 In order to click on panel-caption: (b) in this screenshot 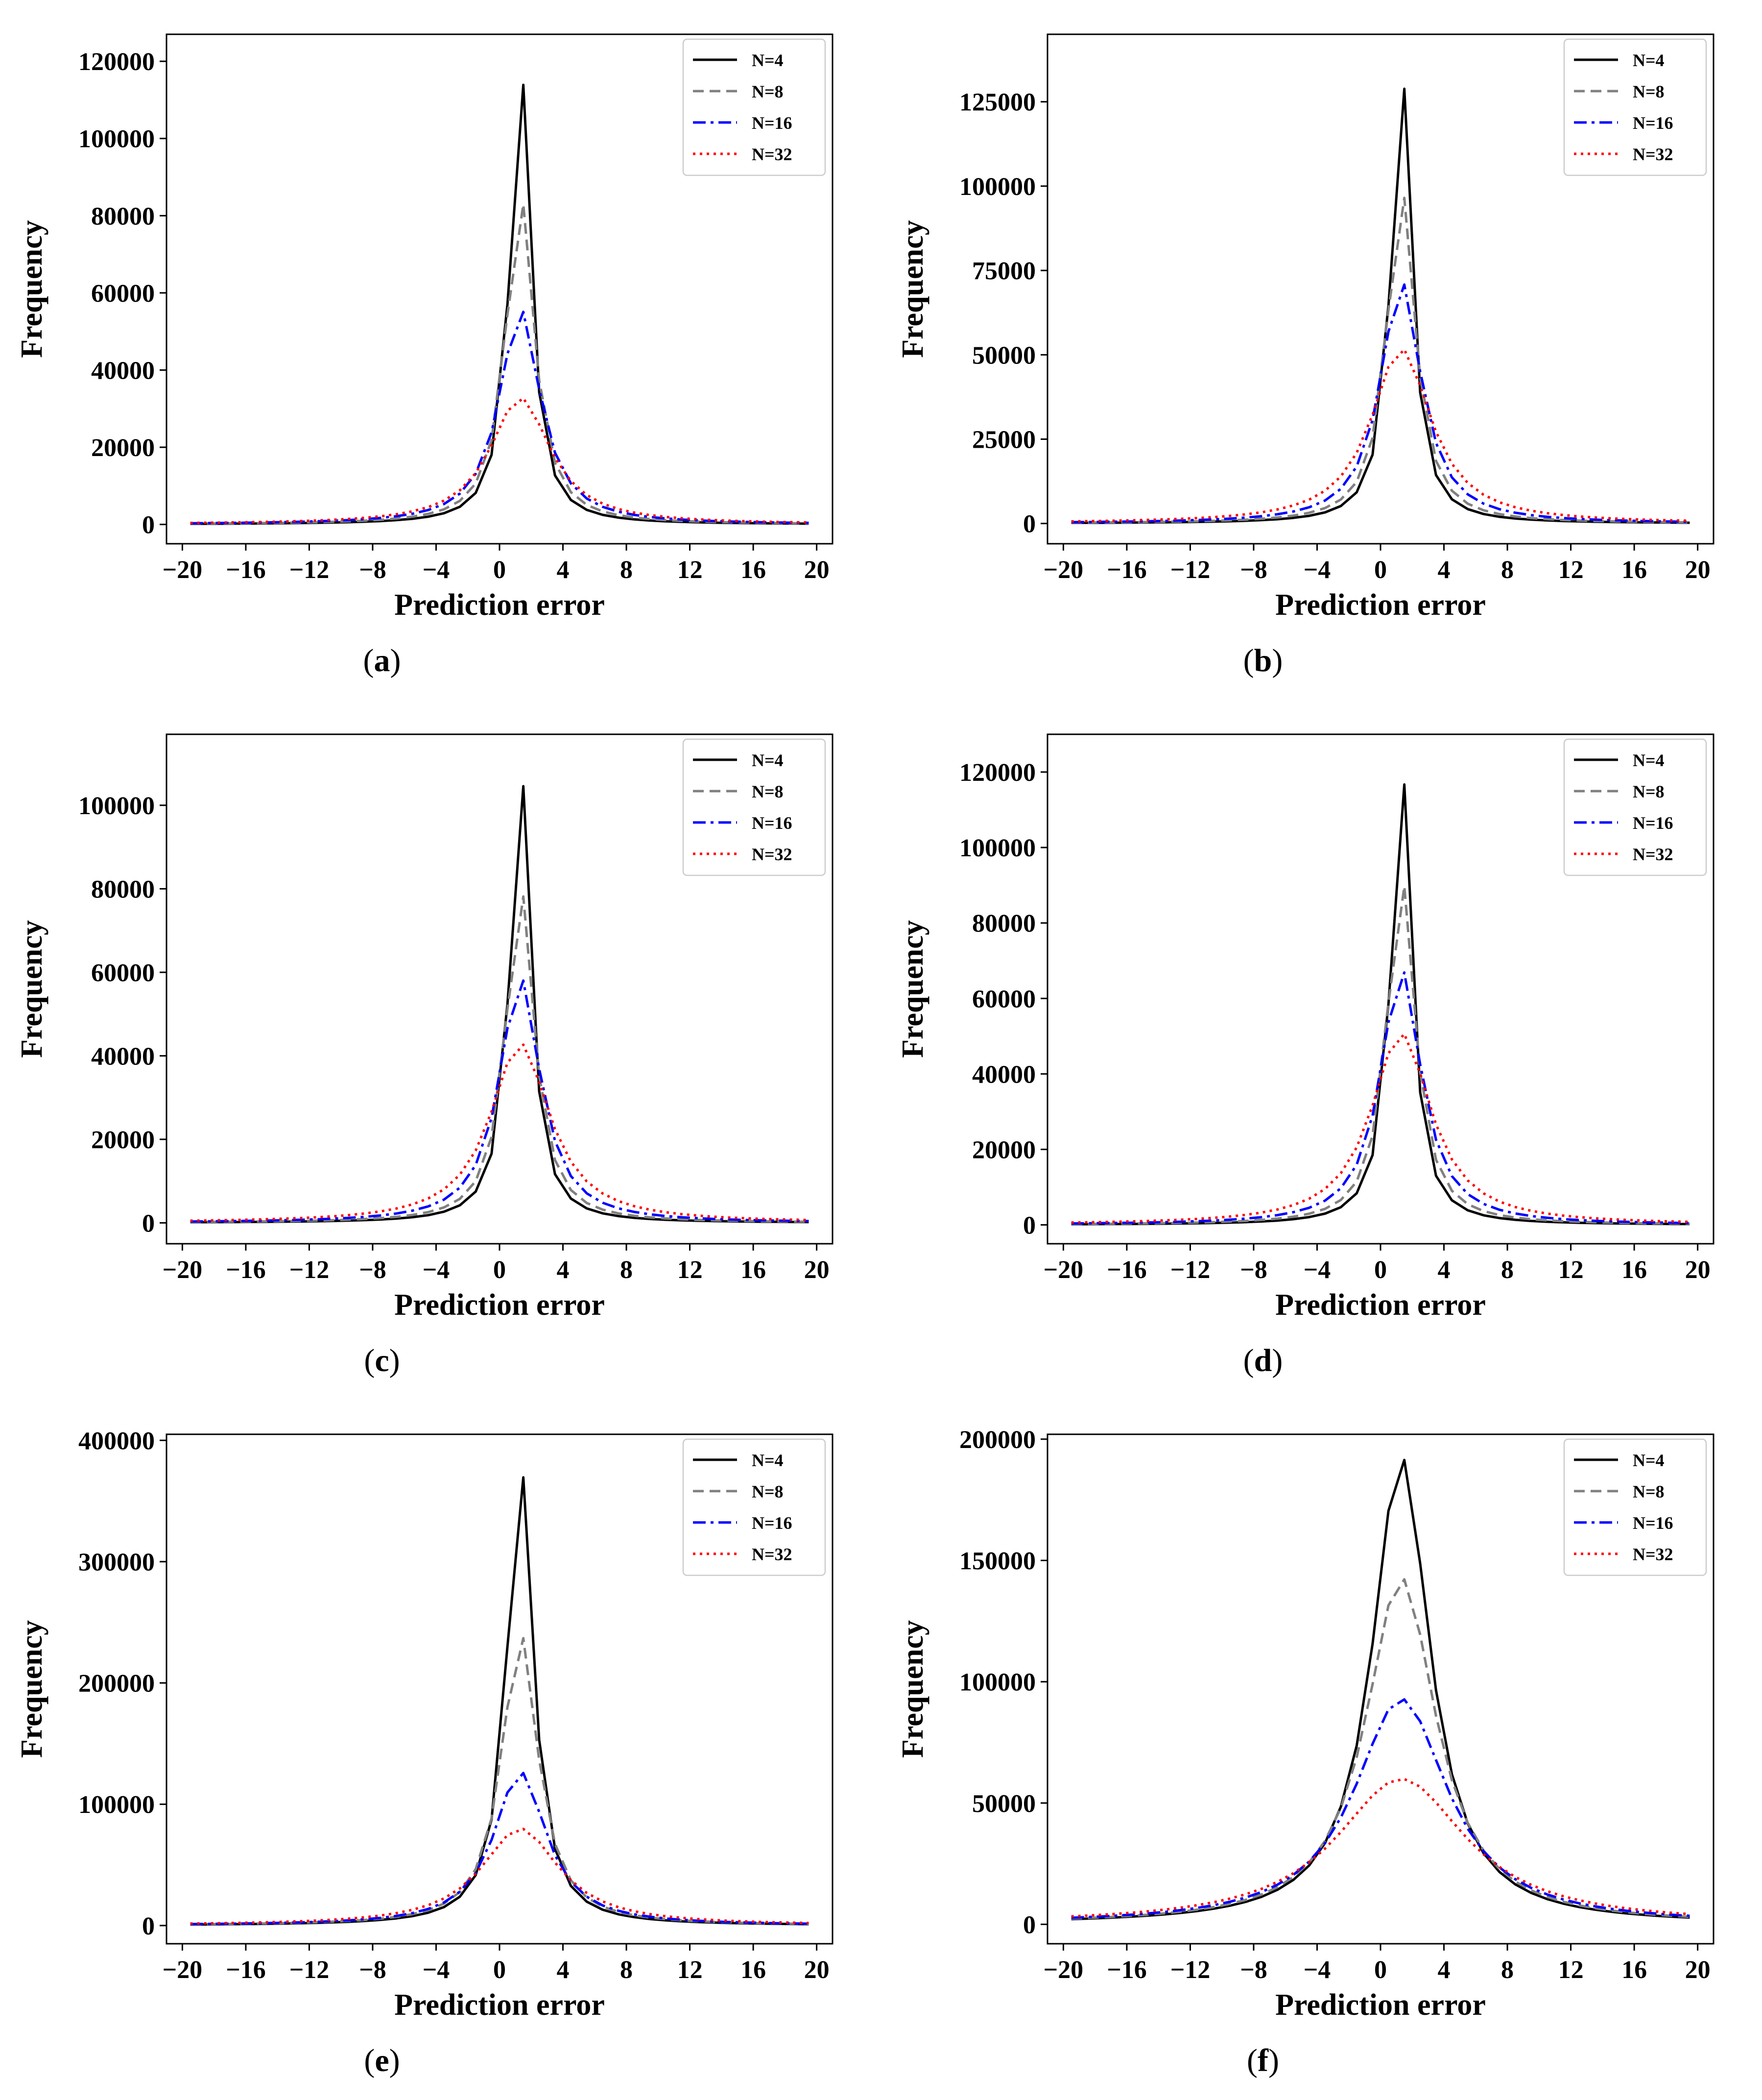, I will do `click(1263, 660)`.